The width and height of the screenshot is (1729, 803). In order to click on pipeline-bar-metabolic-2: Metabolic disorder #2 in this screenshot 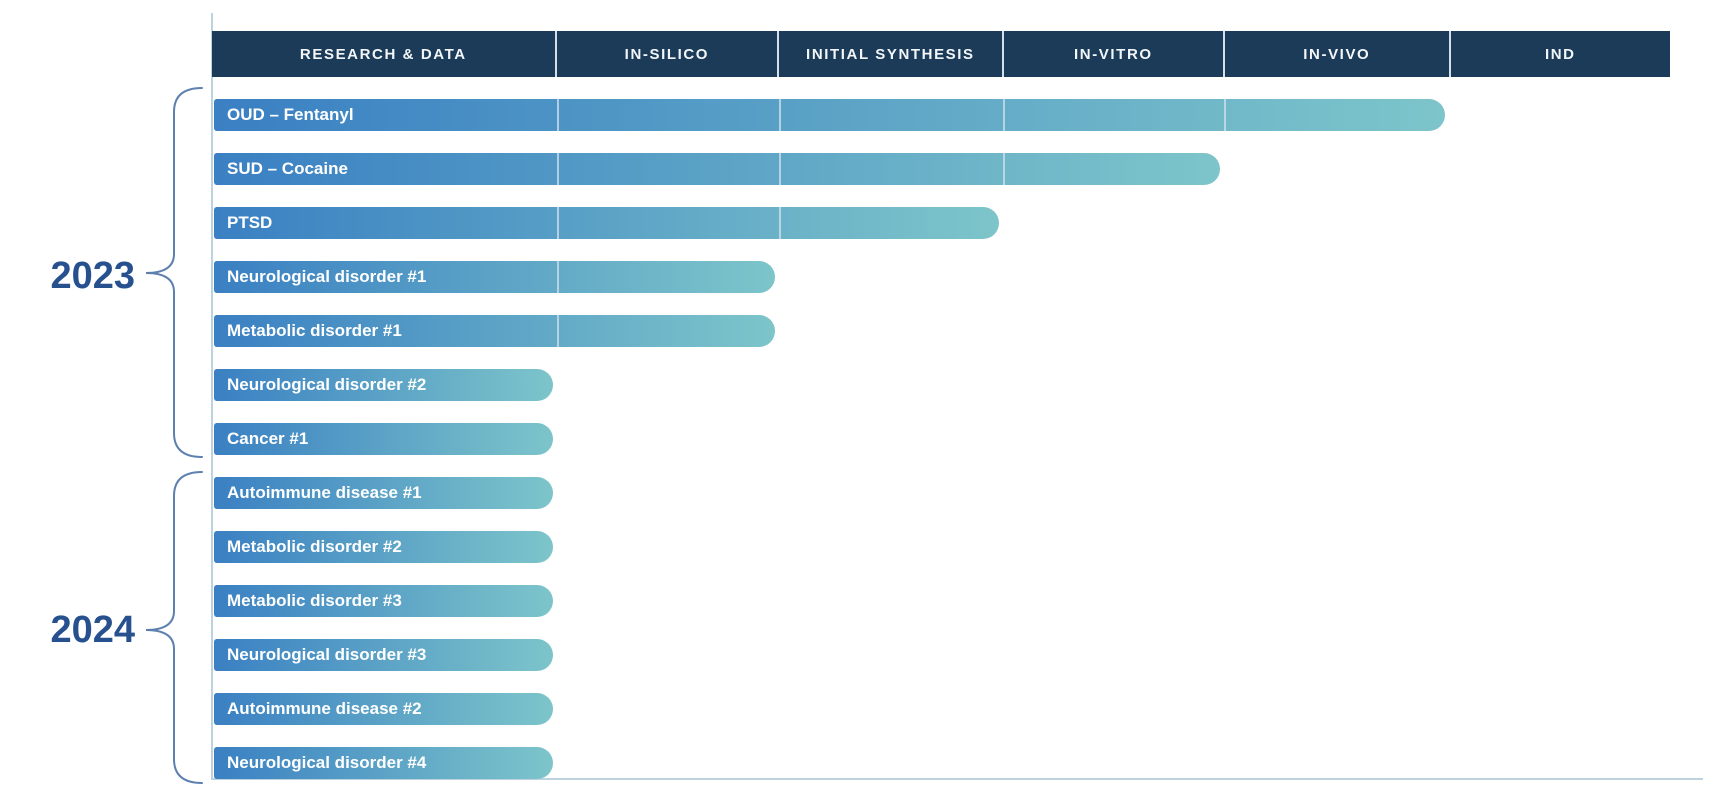, I will do `click(383, 547)`.